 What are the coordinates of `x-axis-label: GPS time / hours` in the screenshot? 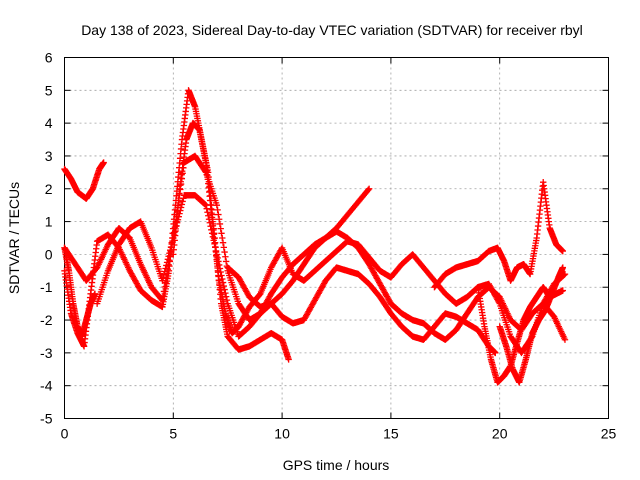 It's located at (336, 465).